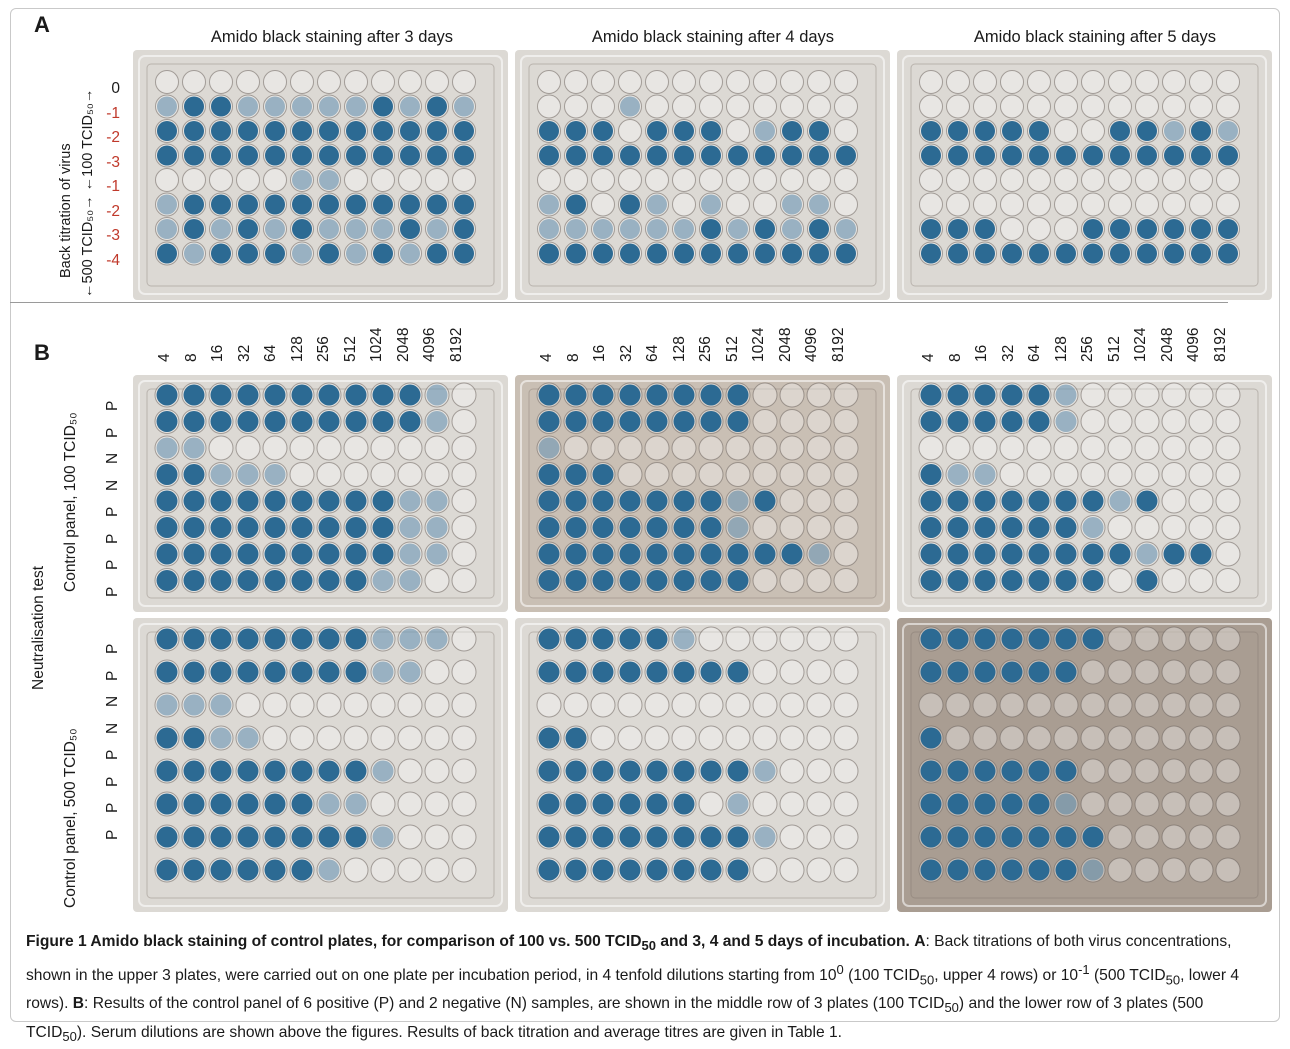 This screenshot has width=1290, height=1049. I want to click on dilution-label: 4, so click(164, 357).